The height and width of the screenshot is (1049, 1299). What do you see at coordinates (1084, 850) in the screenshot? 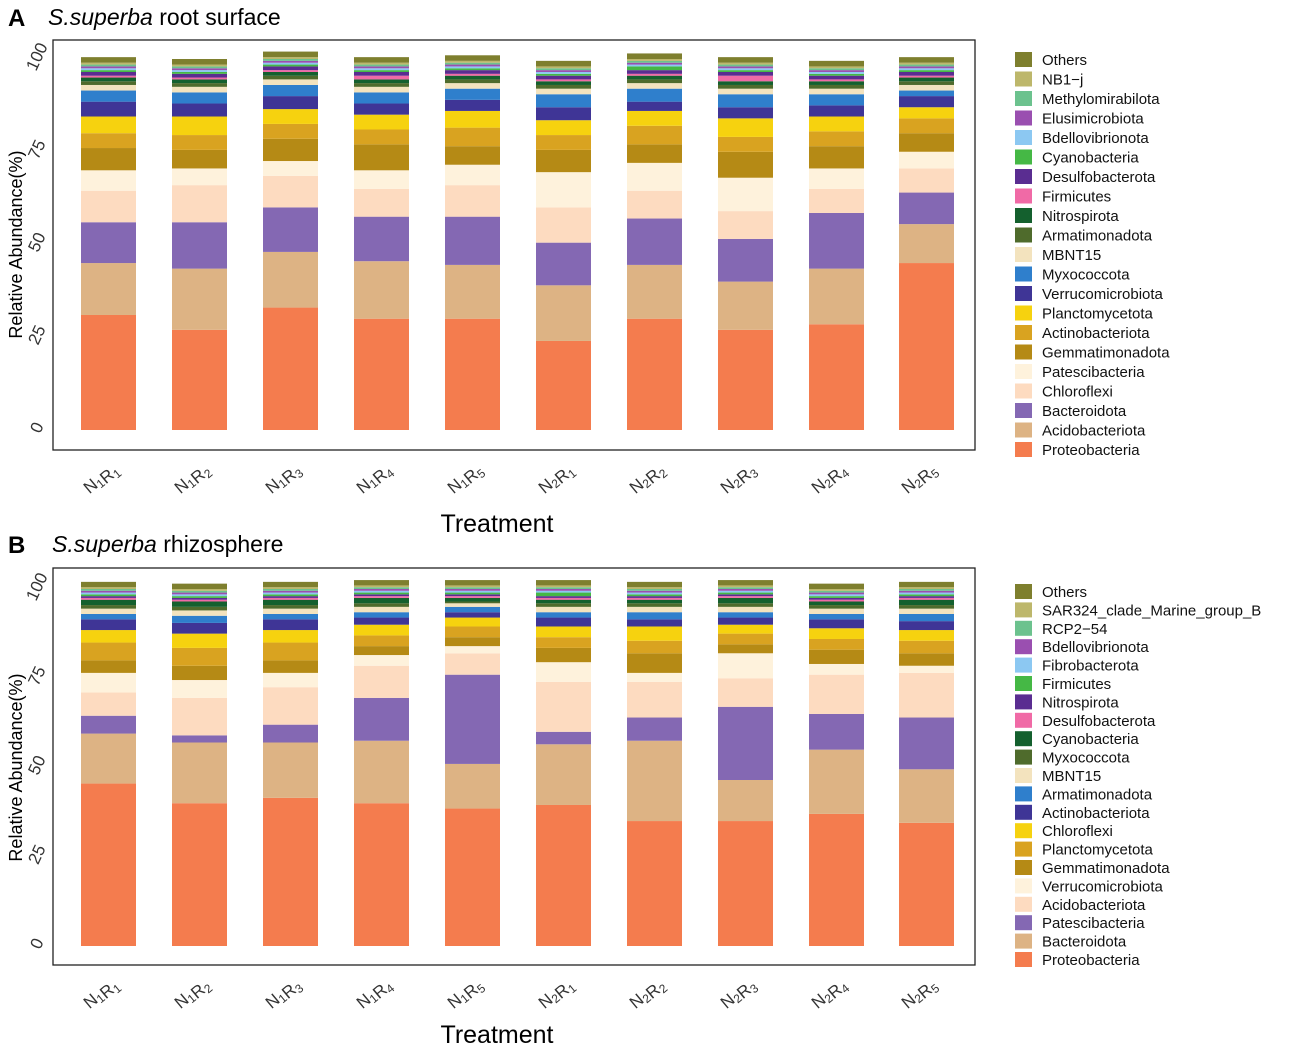
I see `legend-item: Planctomycetota` at bounding box center [1084, 850].